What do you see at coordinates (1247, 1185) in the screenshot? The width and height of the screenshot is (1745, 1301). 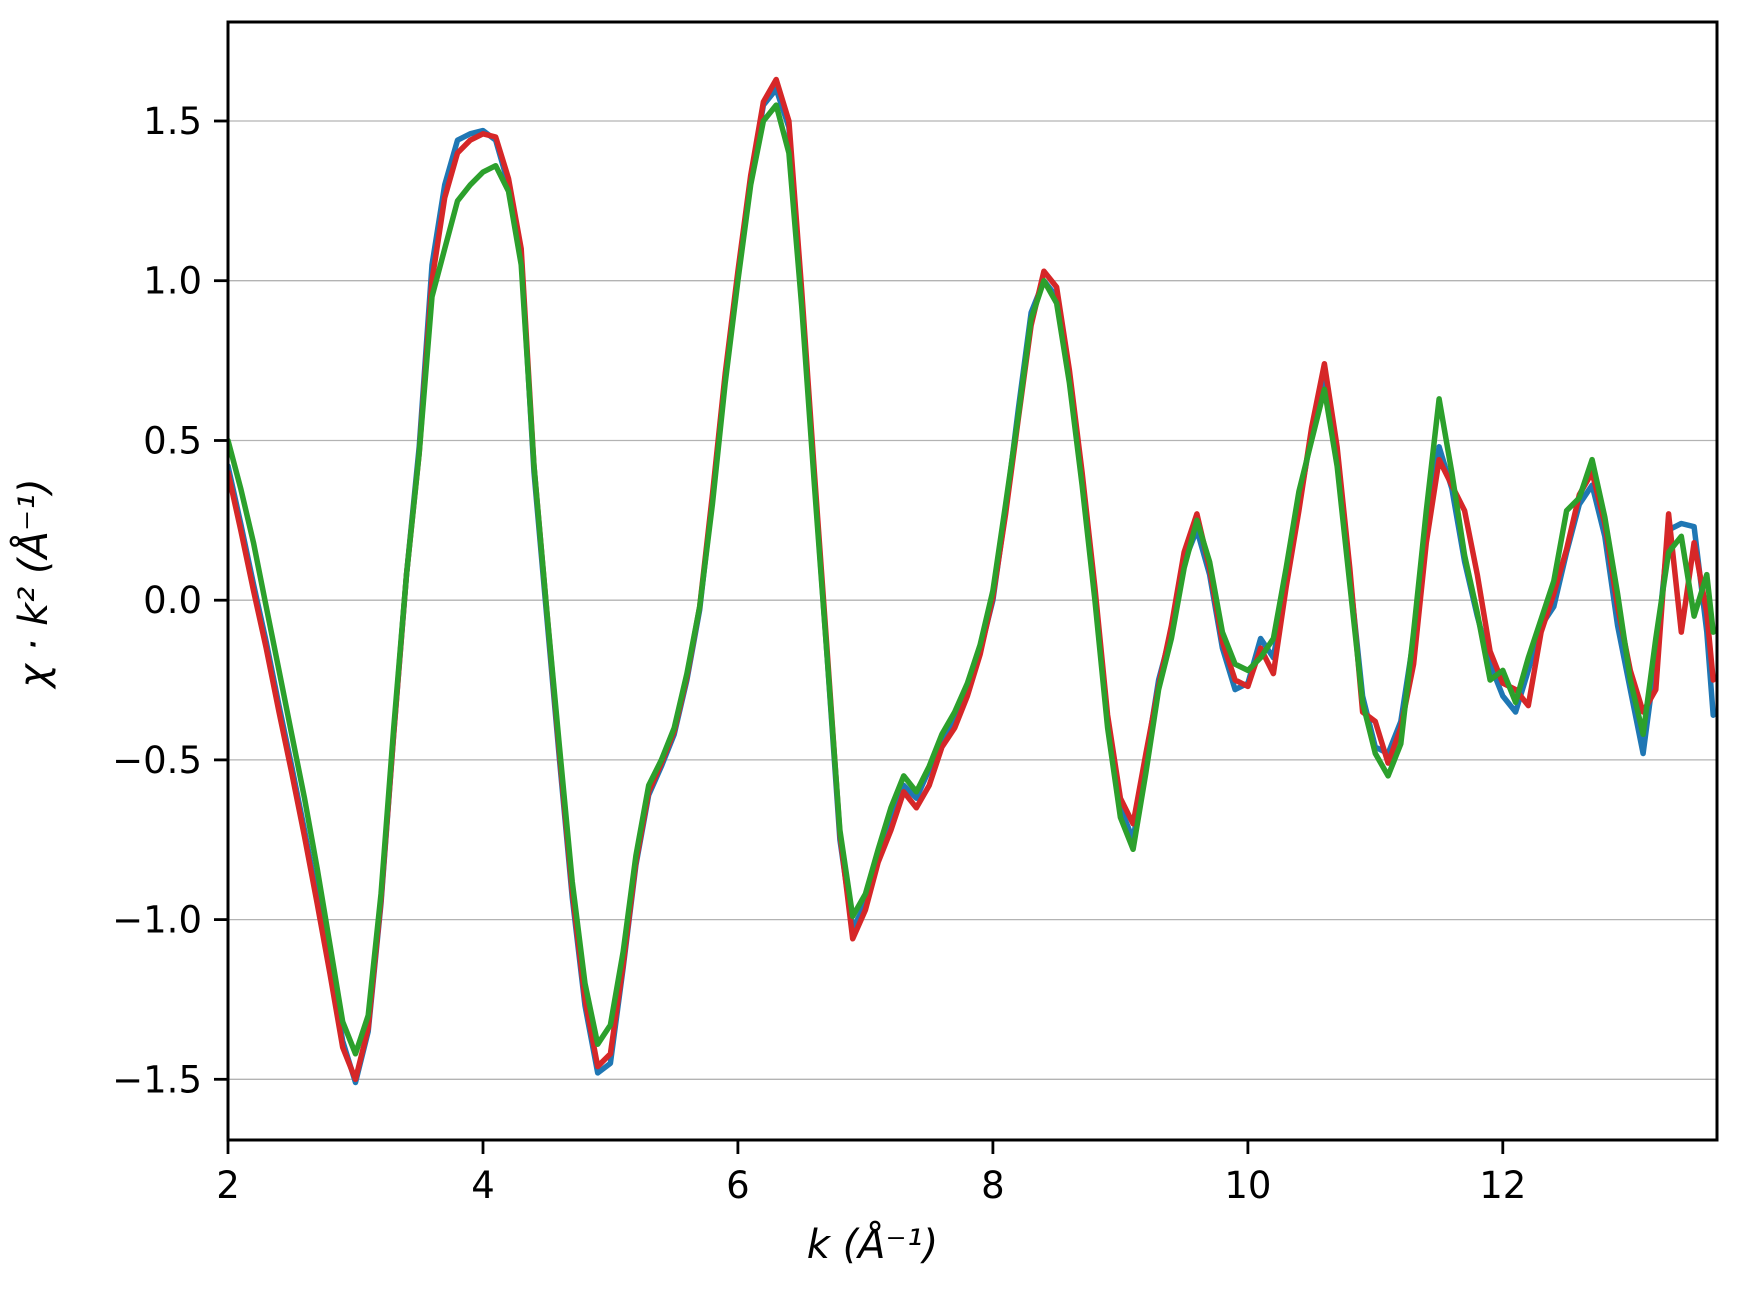 I see `x-tick-label-10: 10` at bounding box center [1247, 1185].